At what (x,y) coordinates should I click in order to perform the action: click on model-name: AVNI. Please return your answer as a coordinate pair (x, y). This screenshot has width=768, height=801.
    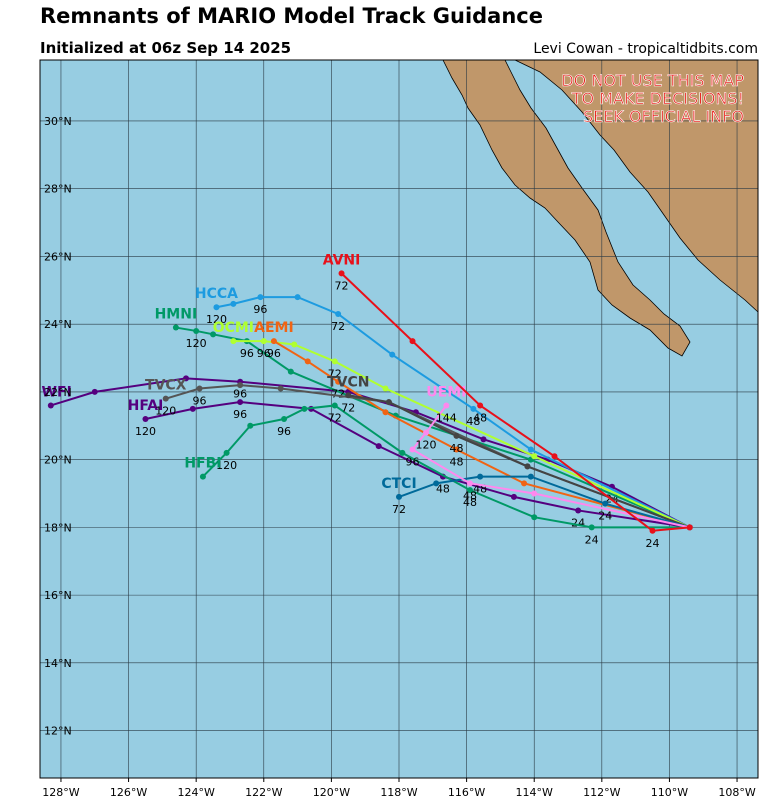
    Looking at the image, I should click on (342, 260).